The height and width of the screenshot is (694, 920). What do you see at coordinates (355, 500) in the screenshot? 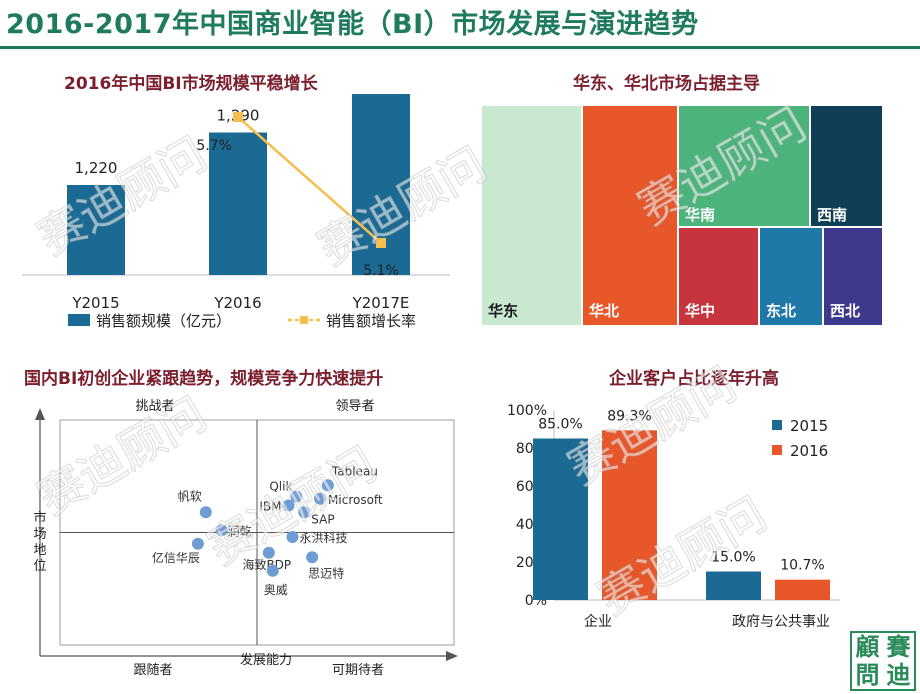
I see `vendor-label: Microsoft` at bounding box center [355, 500].